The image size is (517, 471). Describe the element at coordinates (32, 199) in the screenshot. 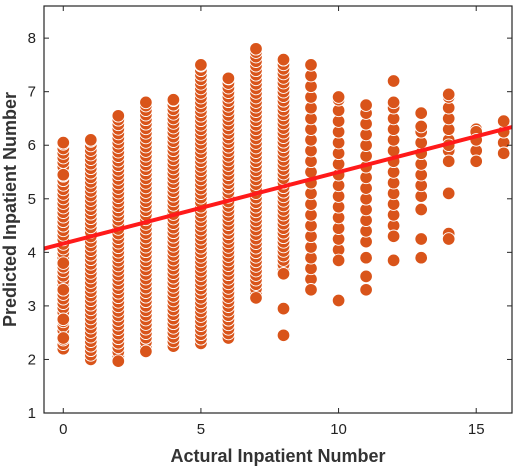

I see `y-tick-label: 5` at that location.